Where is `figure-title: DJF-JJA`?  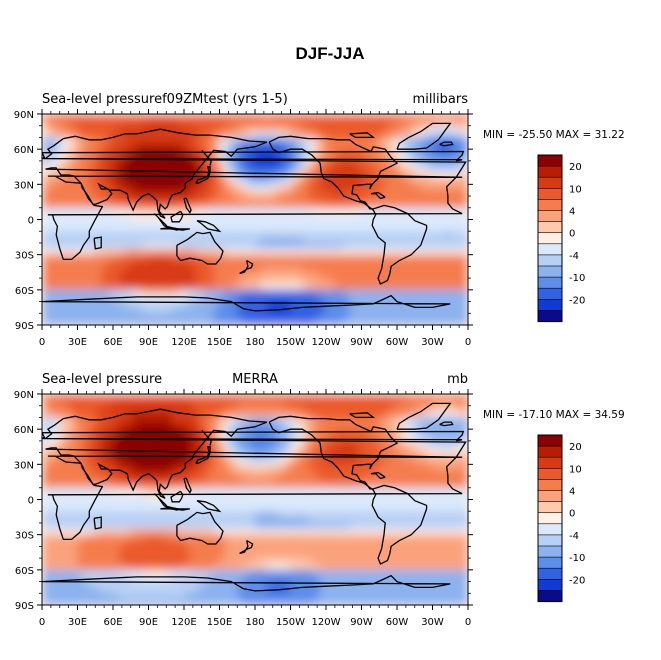 figure-title: DJF-JJA is located at coordinates (330, 53).